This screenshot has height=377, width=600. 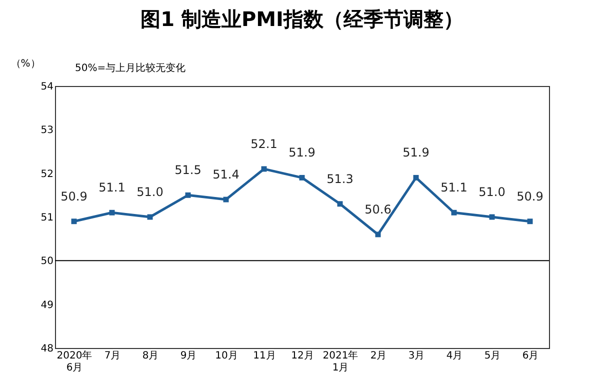 I want to click on y-tick-label: 48, so click(x=47, y=349).